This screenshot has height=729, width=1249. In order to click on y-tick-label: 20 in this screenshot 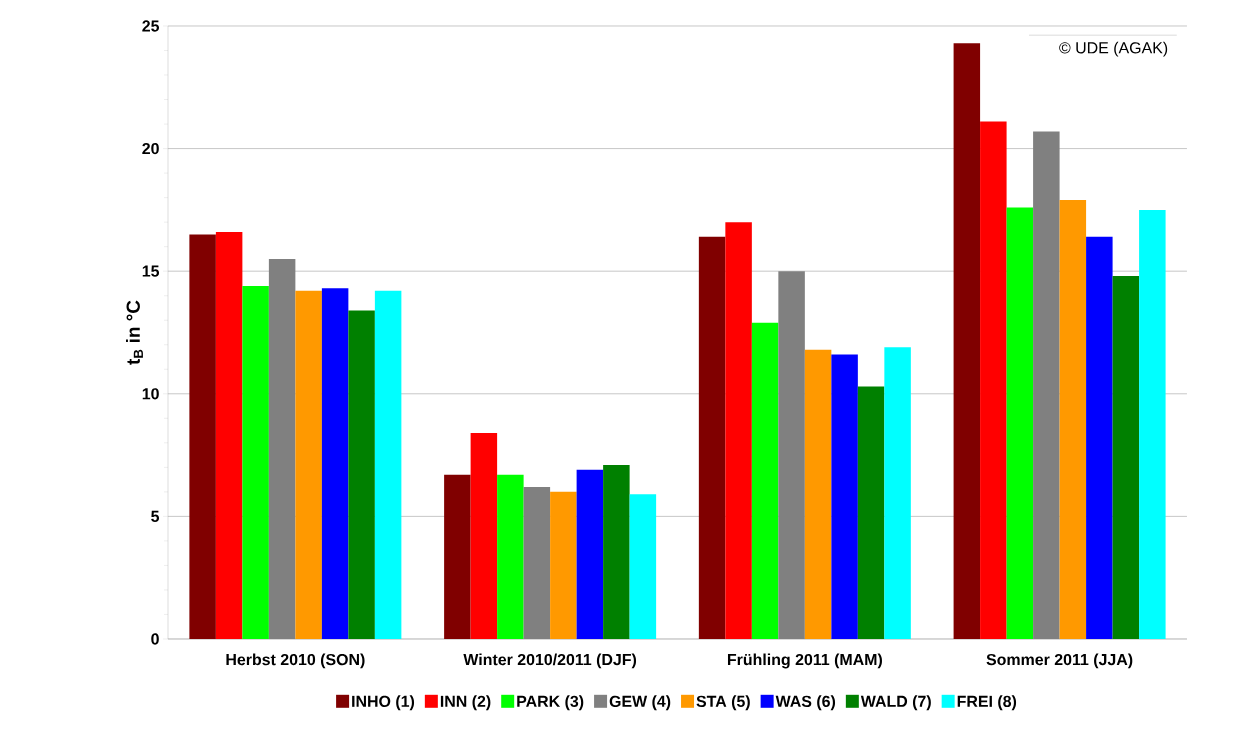, I will do `click(150, 148)`.